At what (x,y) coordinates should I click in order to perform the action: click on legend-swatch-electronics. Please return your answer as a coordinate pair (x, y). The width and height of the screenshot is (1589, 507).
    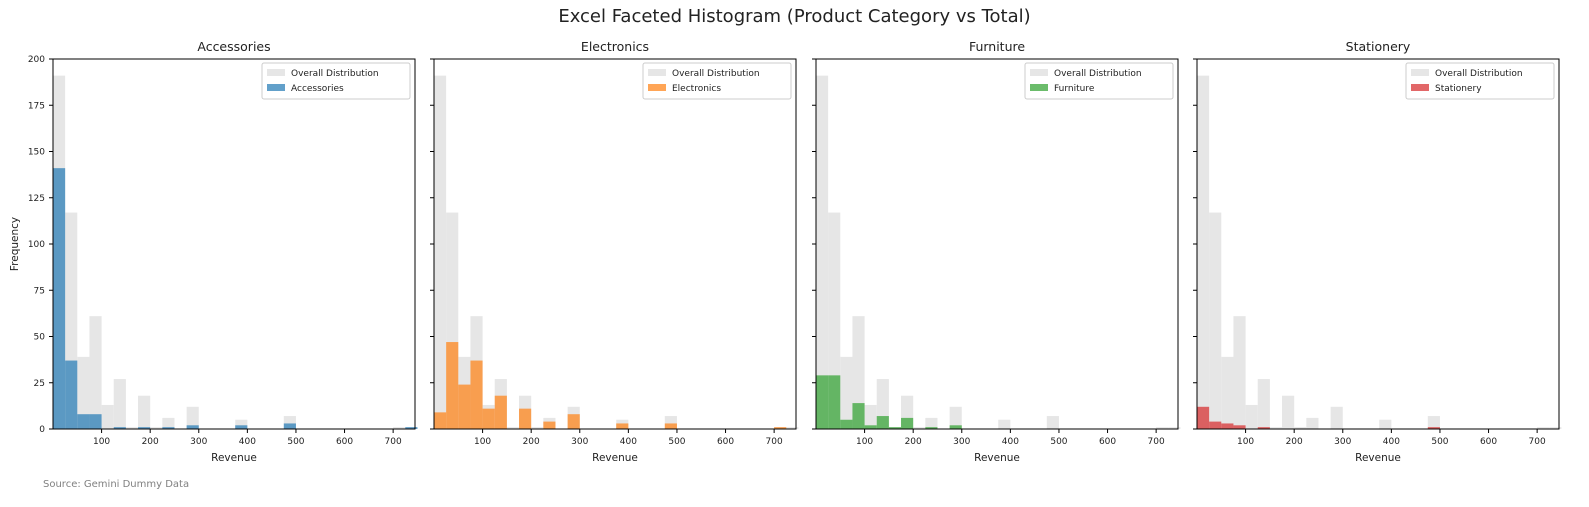
    Looking at the image, I should click on (657, 87).